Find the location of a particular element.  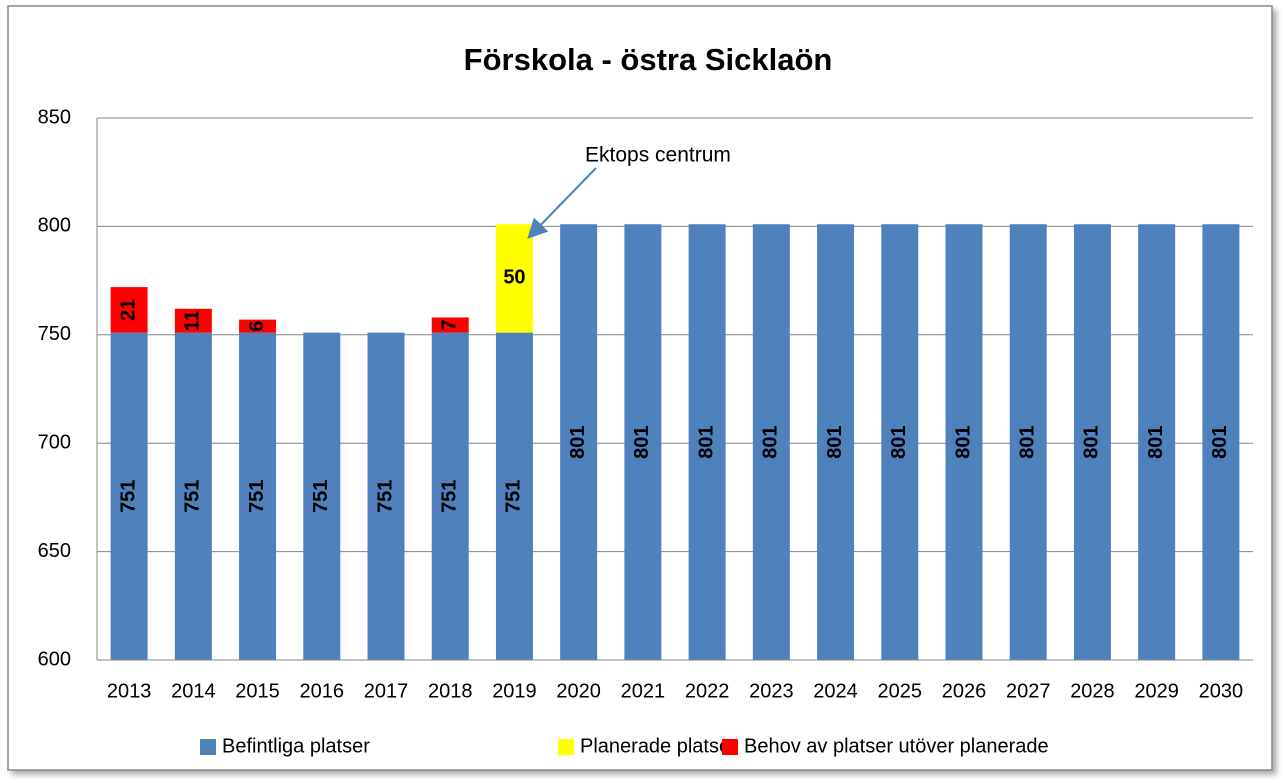

x-tick-label: 2018 is located at coordinates (450, 691).